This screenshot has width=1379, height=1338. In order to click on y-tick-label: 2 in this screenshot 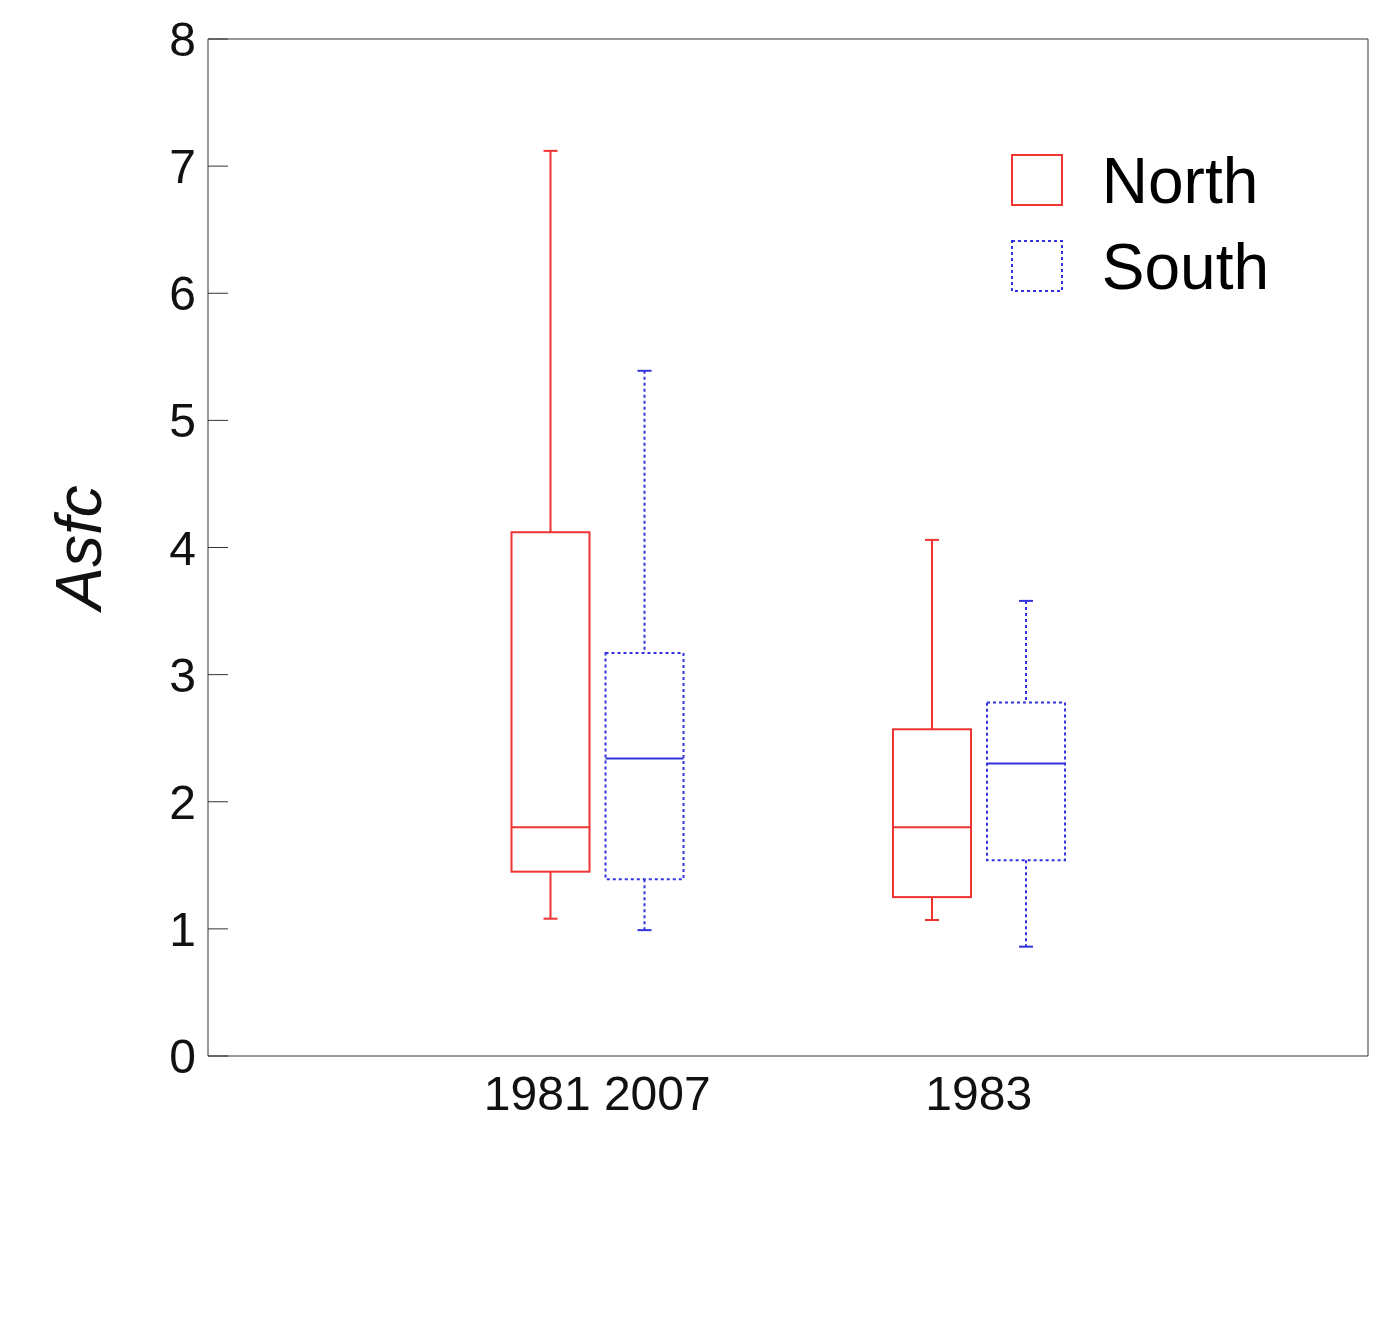, I will do `click(182, 802)`.